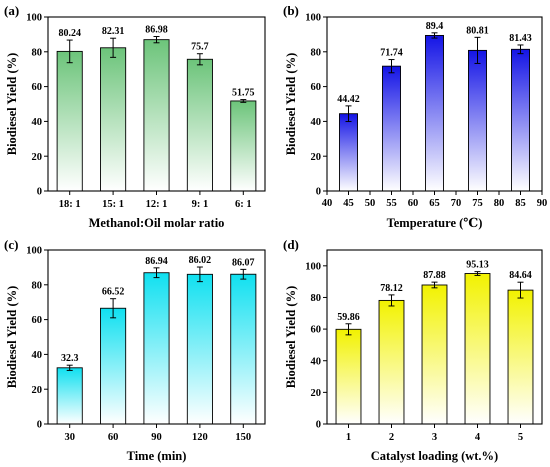 The height and width of the screenshot is (467, 550). I want to click on x-tick-label: 65, so click(434, 203).